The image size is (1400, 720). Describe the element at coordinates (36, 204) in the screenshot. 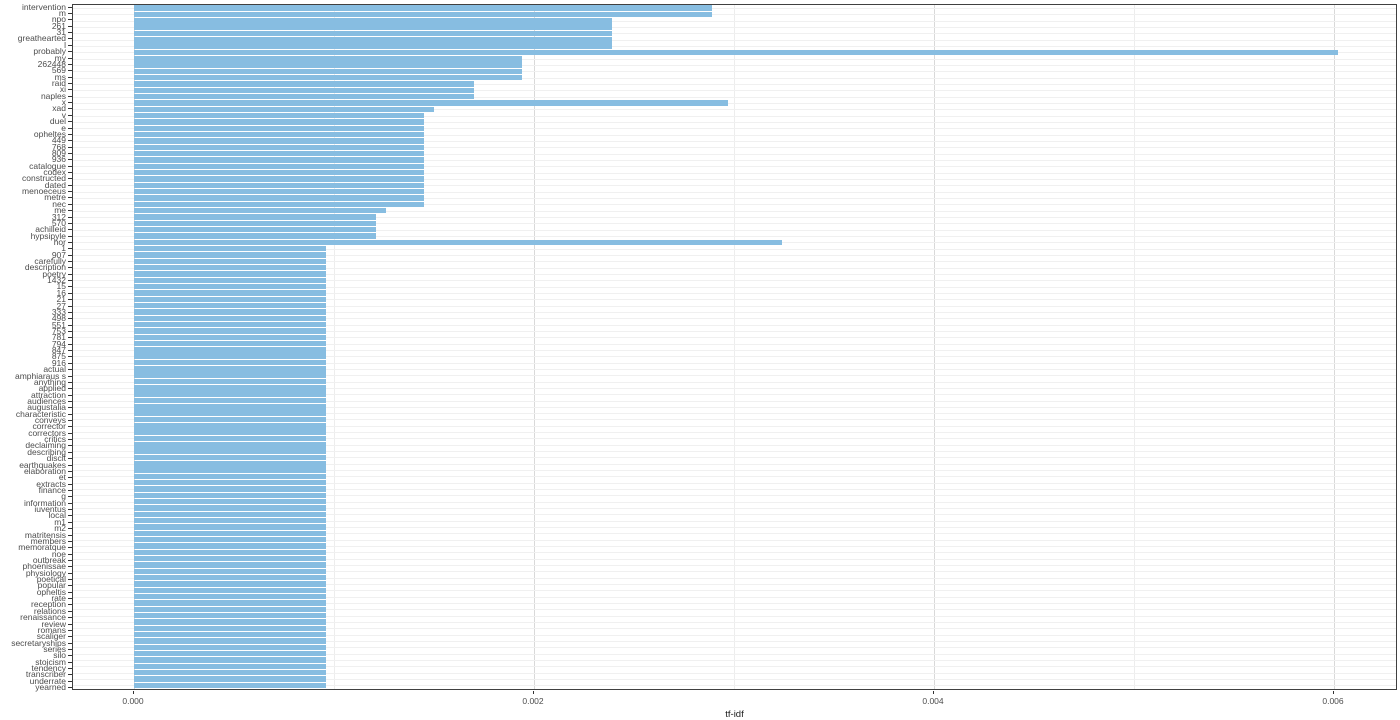

I see `y-axis-row: nec` at that location.